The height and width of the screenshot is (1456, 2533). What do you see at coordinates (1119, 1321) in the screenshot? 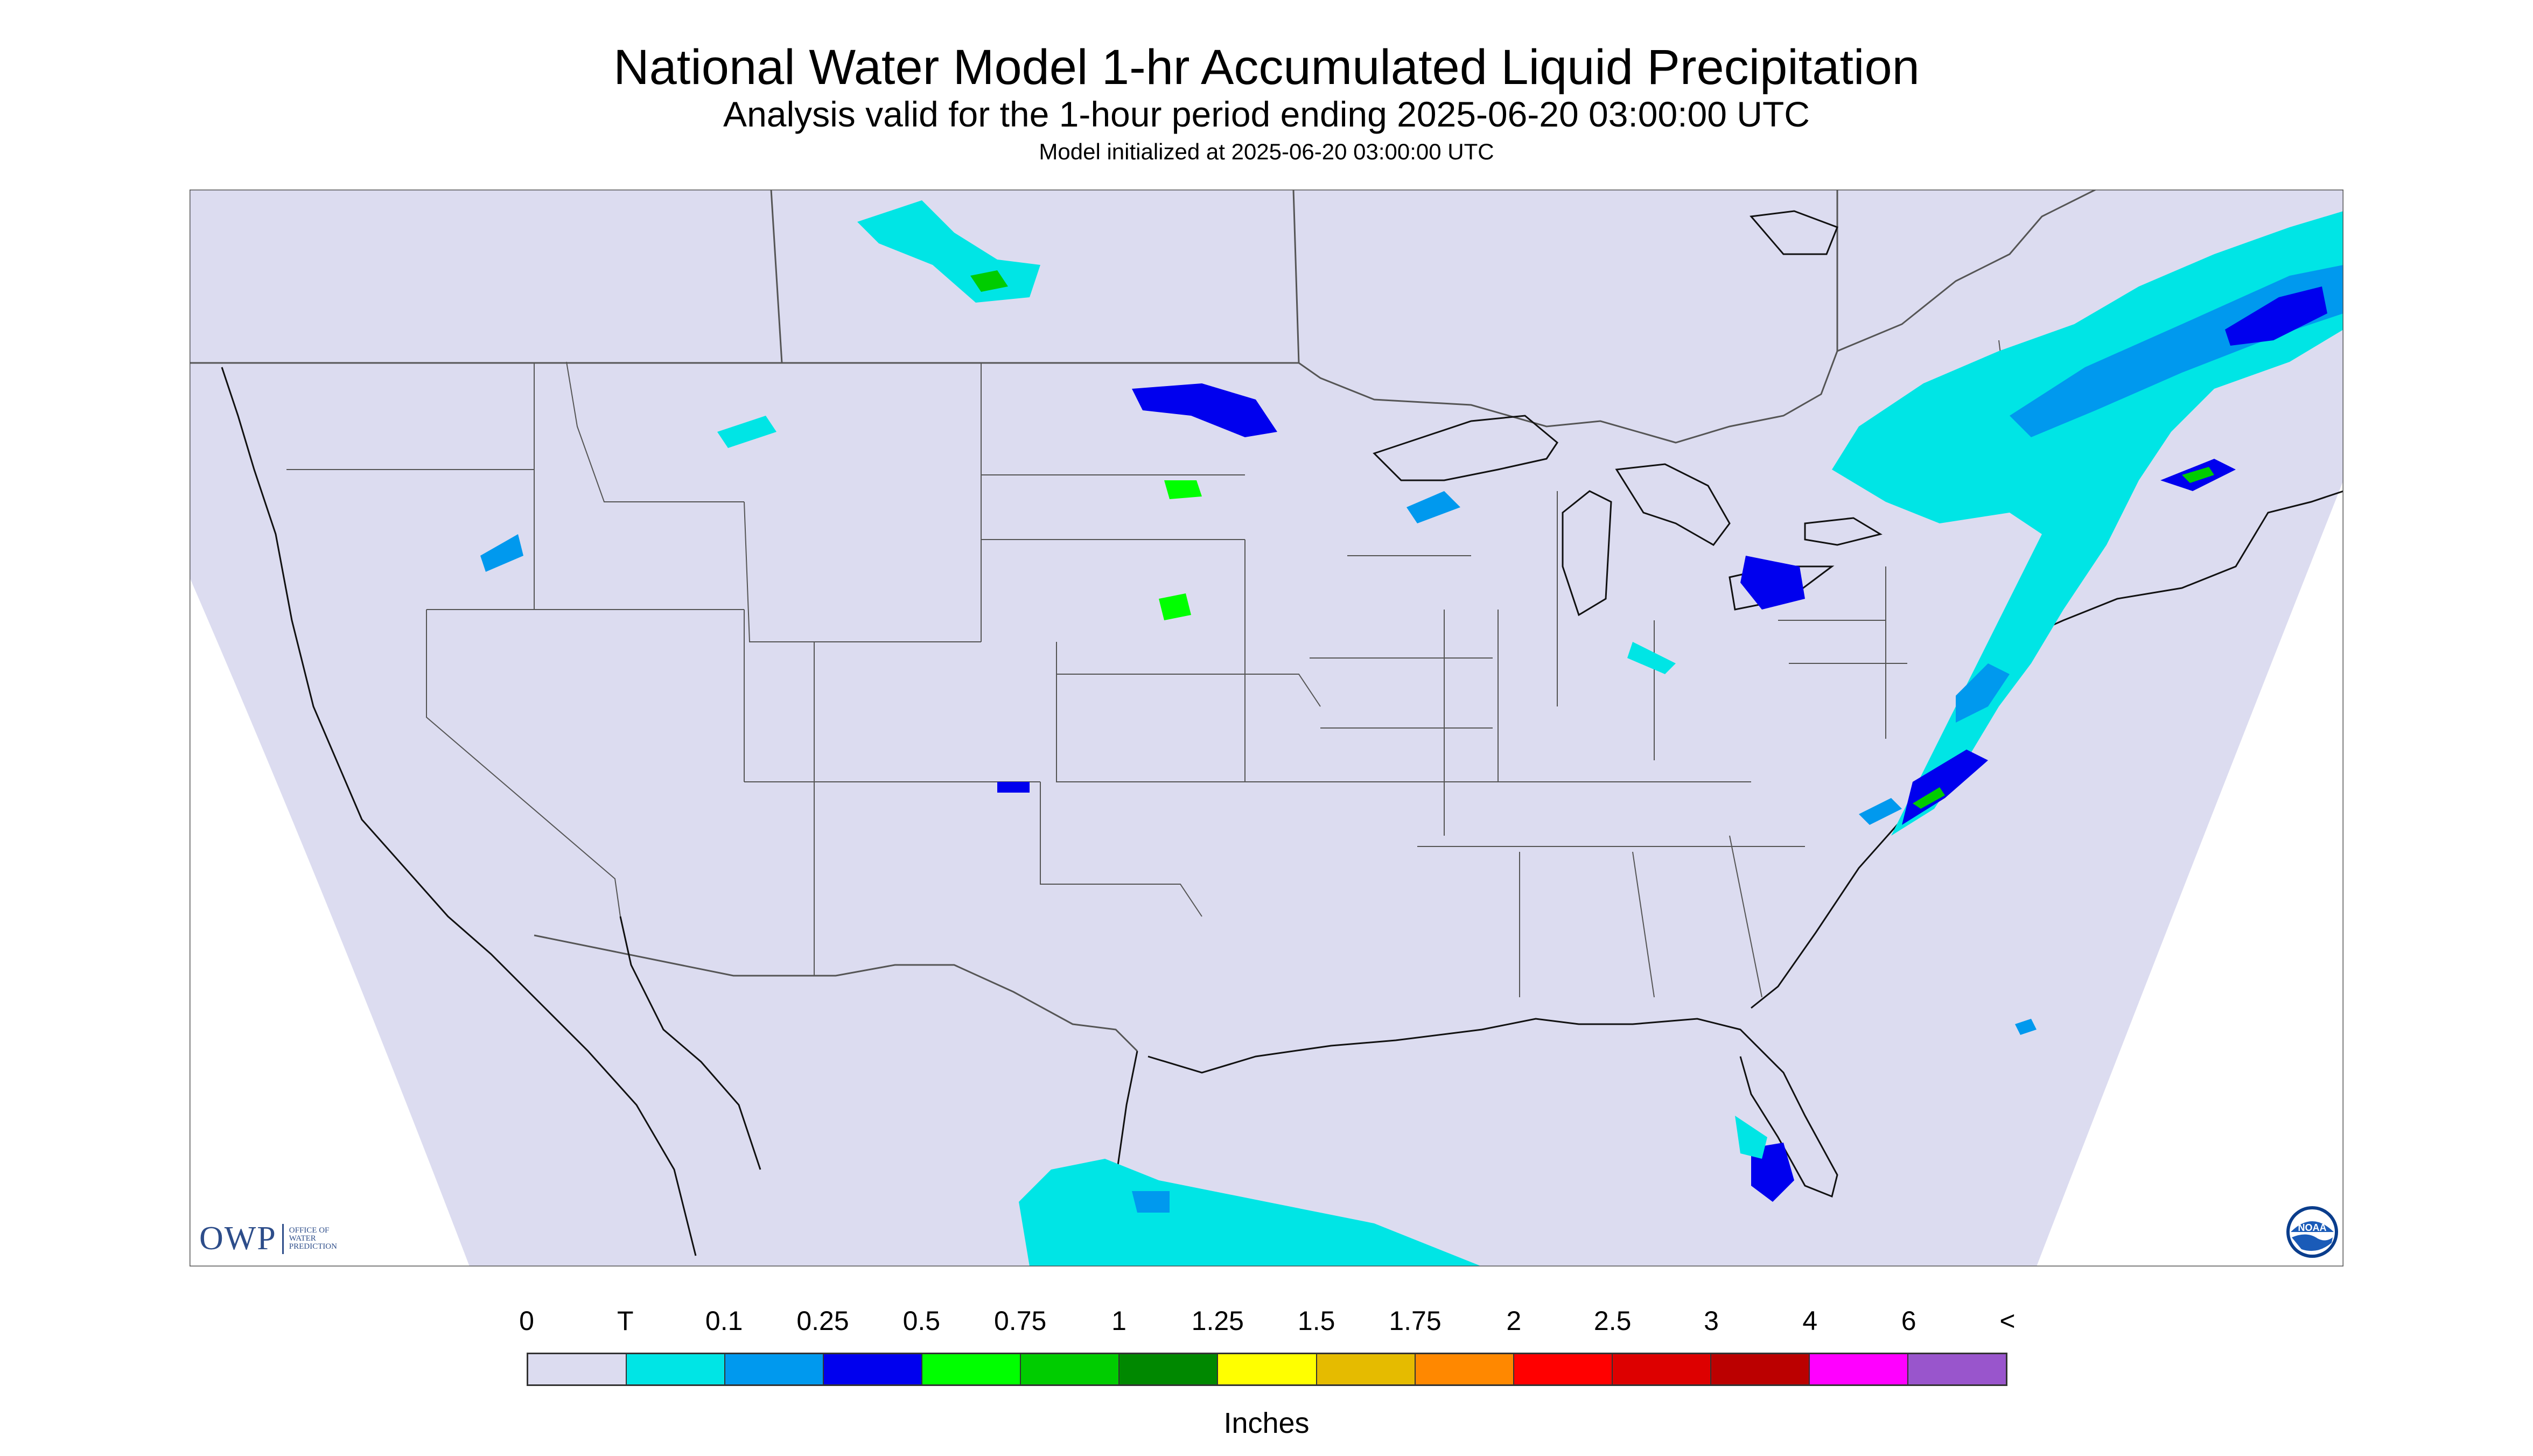
I see `legend-tick-label: 1` at bounding box center [1119, 1321].